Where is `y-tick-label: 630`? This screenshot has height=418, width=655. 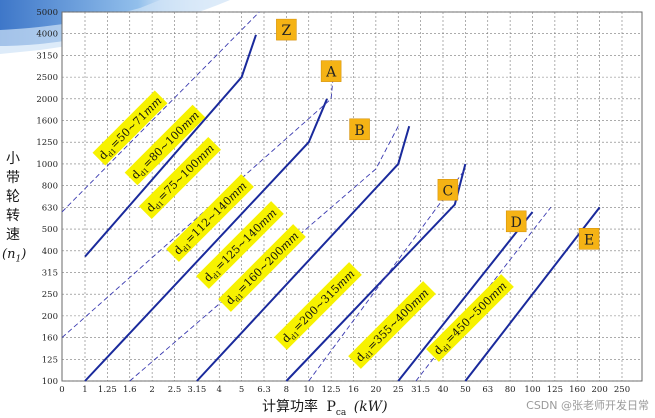 y-tick-label: 630 is located at coordinates (50, 208).